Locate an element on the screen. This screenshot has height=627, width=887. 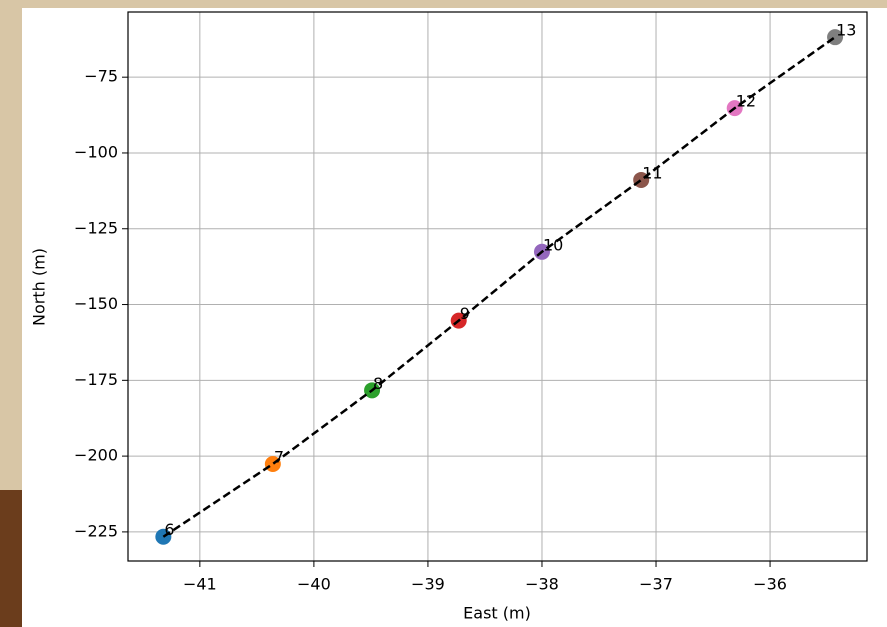
y-tick-label: −125 is located at coordinates (96, 227).